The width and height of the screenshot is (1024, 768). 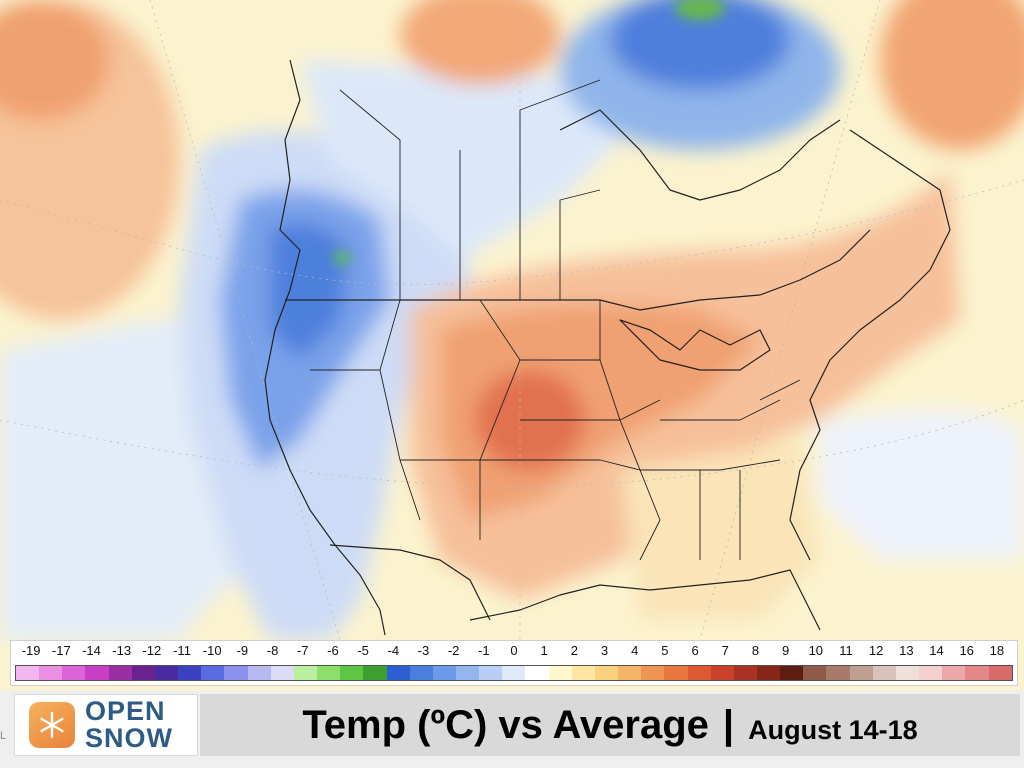 What do you see at coordinates (129, 738) in the screenshot?
I see `logo-line-snow: SNOW` at bounding box center [129, 738].